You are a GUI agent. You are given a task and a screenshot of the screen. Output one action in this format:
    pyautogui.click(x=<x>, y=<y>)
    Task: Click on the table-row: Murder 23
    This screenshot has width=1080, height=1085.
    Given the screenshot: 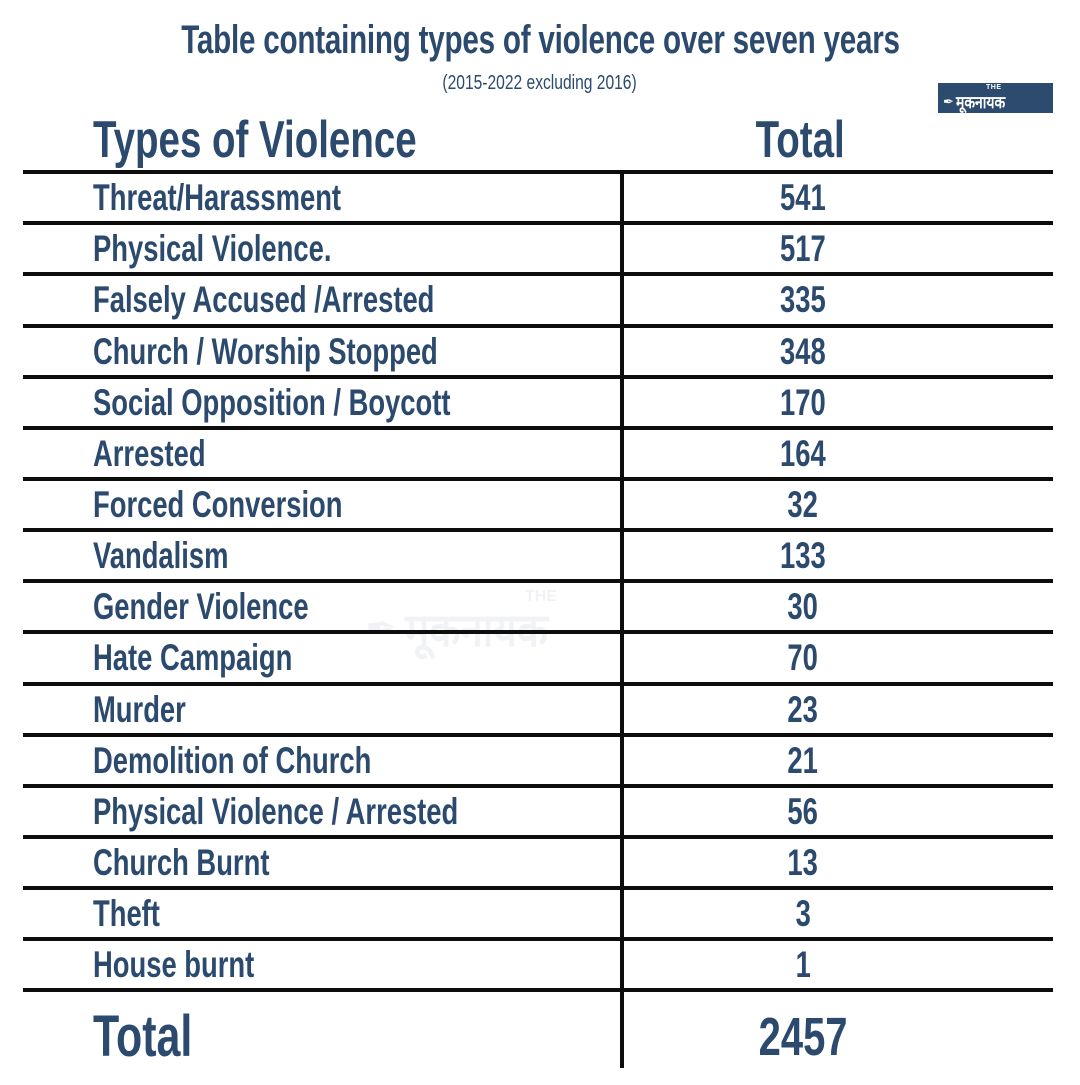 What is the action you would take?
    pyautogui.click(x=538, y=707)
    